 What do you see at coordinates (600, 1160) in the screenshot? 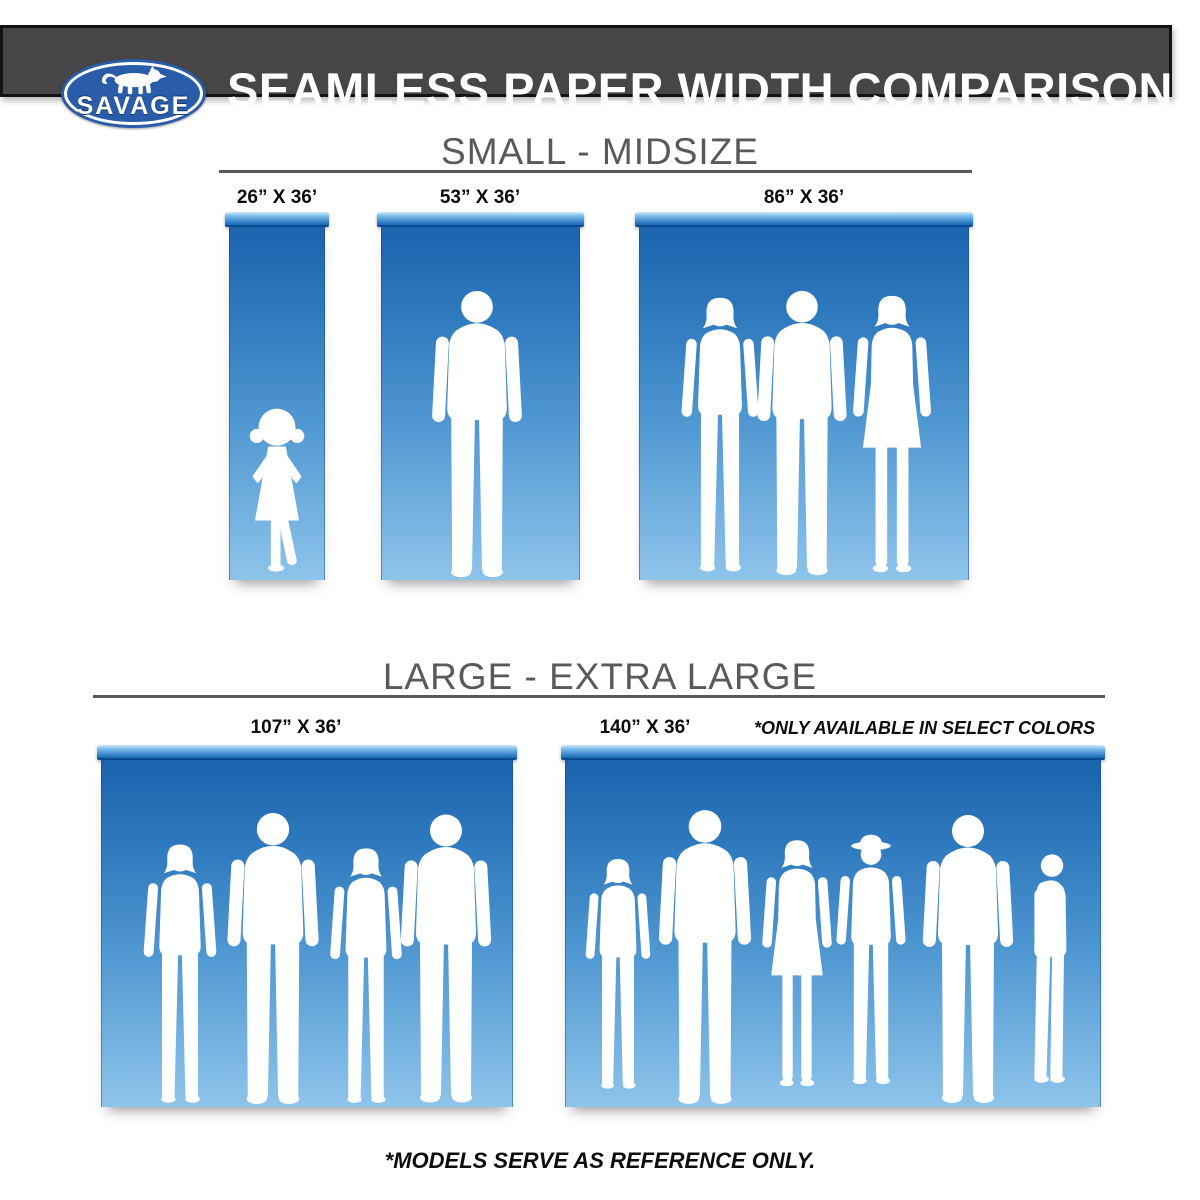
I see `models-disclaimer: *MODELS SERVE AS REFERENCE ONLY.` at bounding box center [600, 1160].